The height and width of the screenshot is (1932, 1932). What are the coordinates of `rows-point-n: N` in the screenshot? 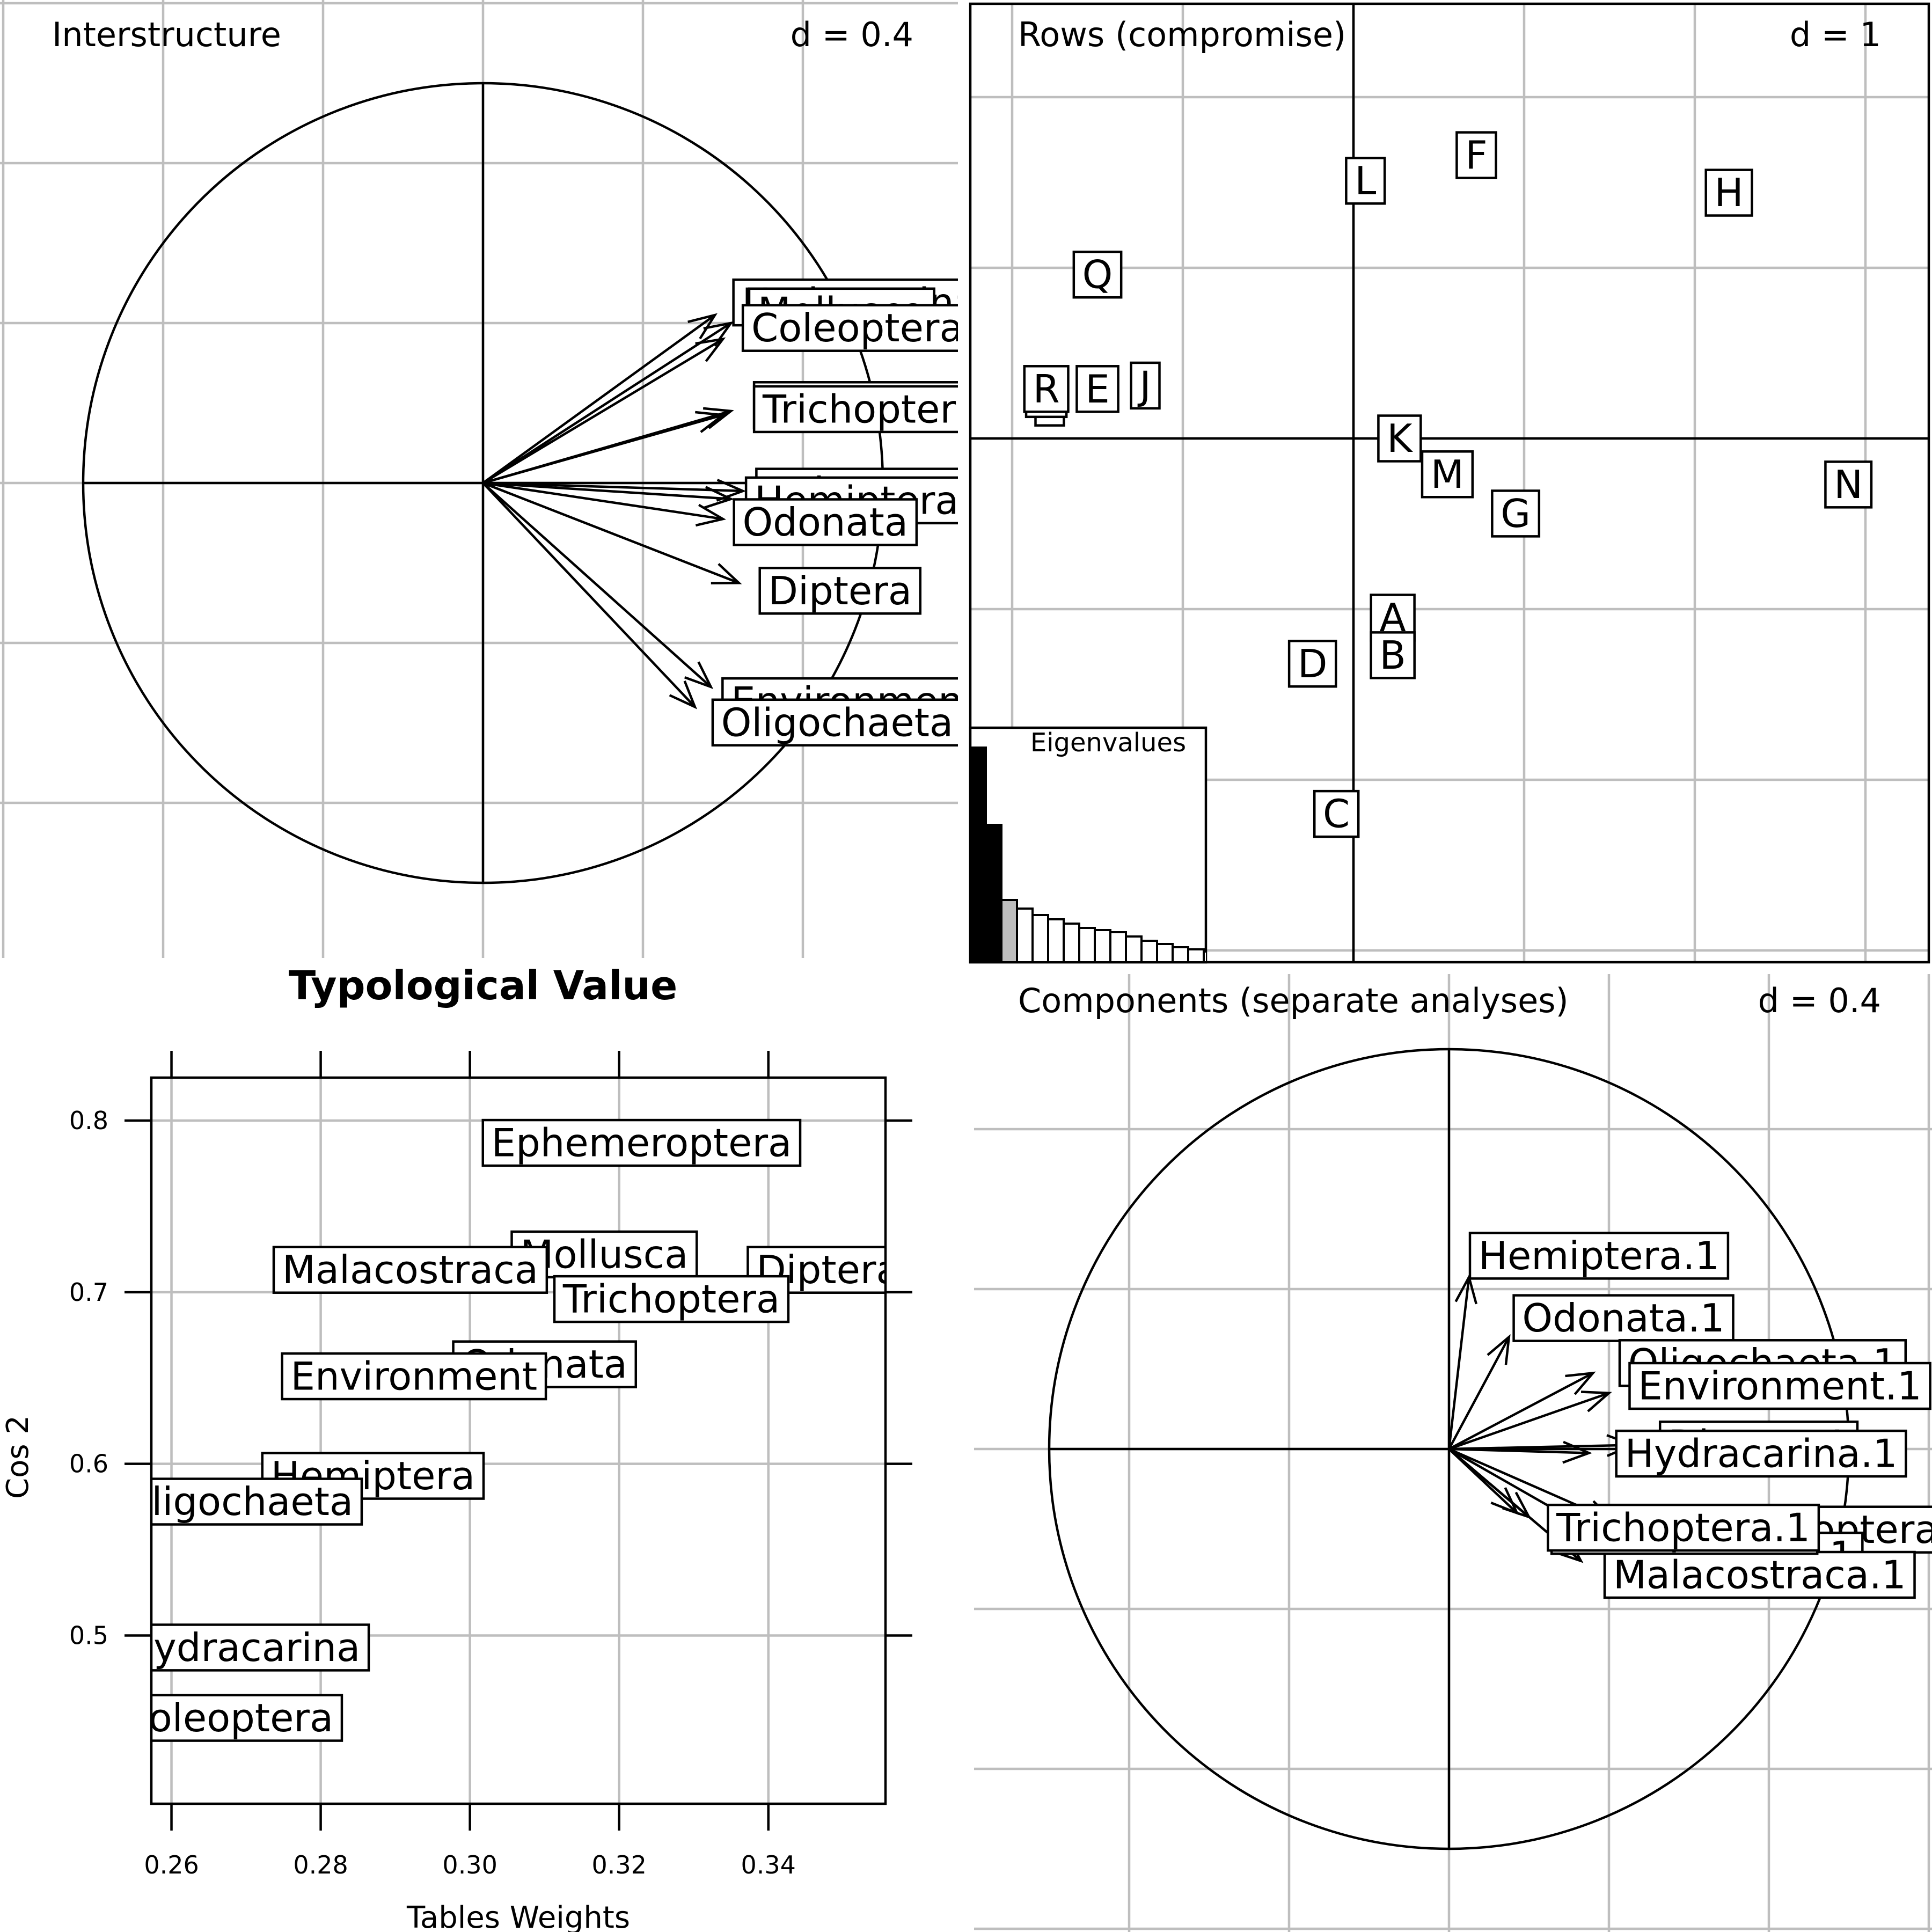 It's located at (1848, 484).